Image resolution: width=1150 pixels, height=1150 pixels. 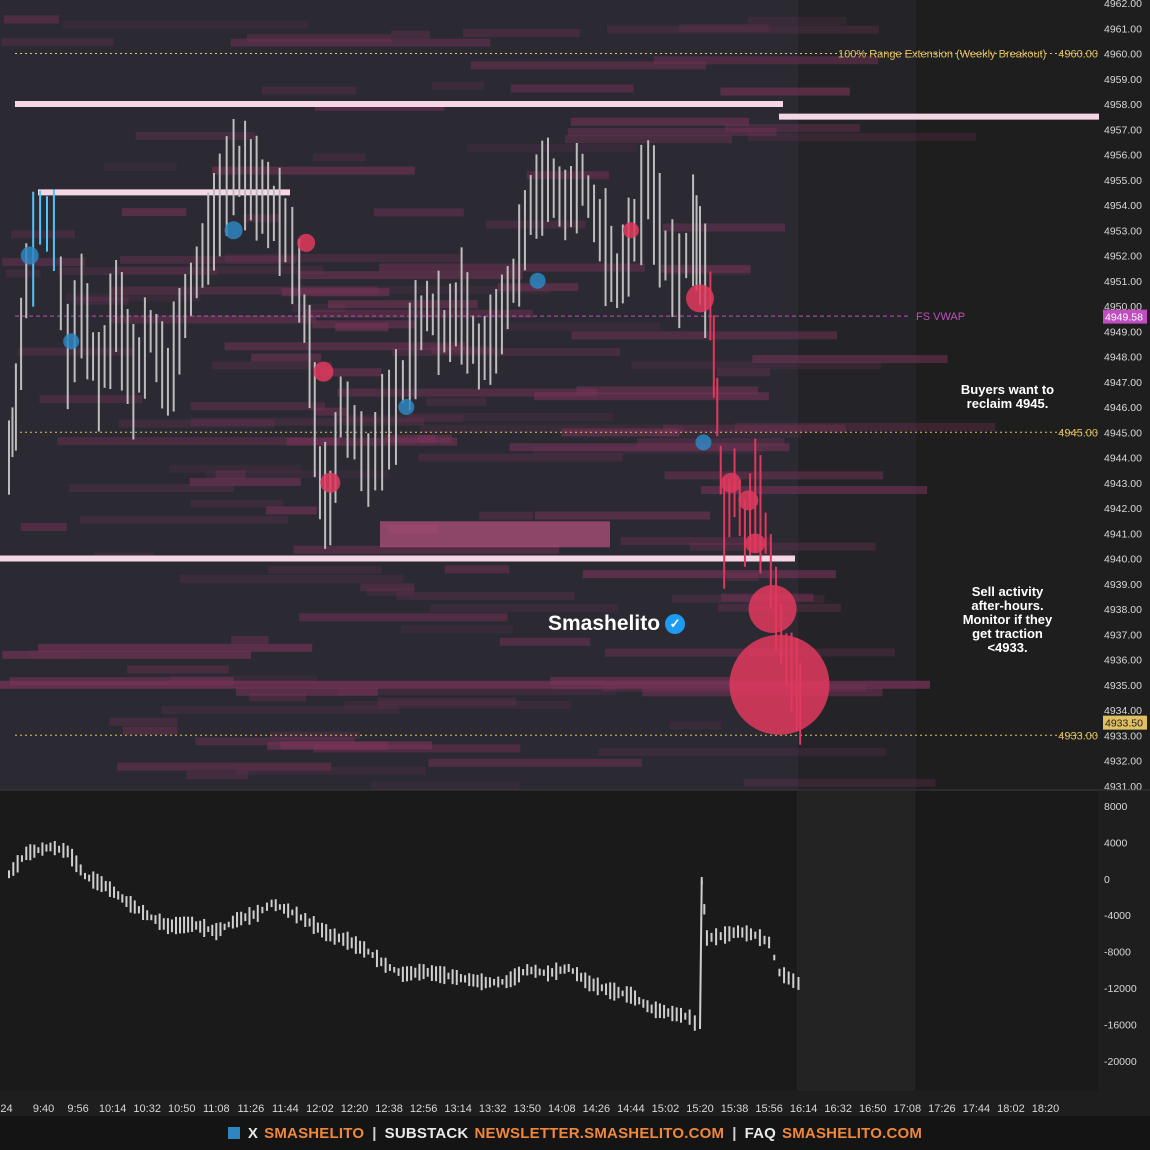 What do you see at coordinates (734, 1133) in the screenshot?
I see `footer-sep-2: |` at bounding box center [734, 1133].